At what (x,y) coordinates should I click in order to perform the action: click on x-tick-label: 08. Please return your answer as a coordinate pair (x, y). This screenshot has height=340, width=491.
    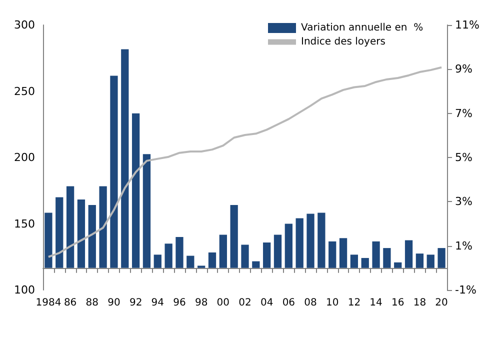
    Looking at the image, I should click on (310, 303).